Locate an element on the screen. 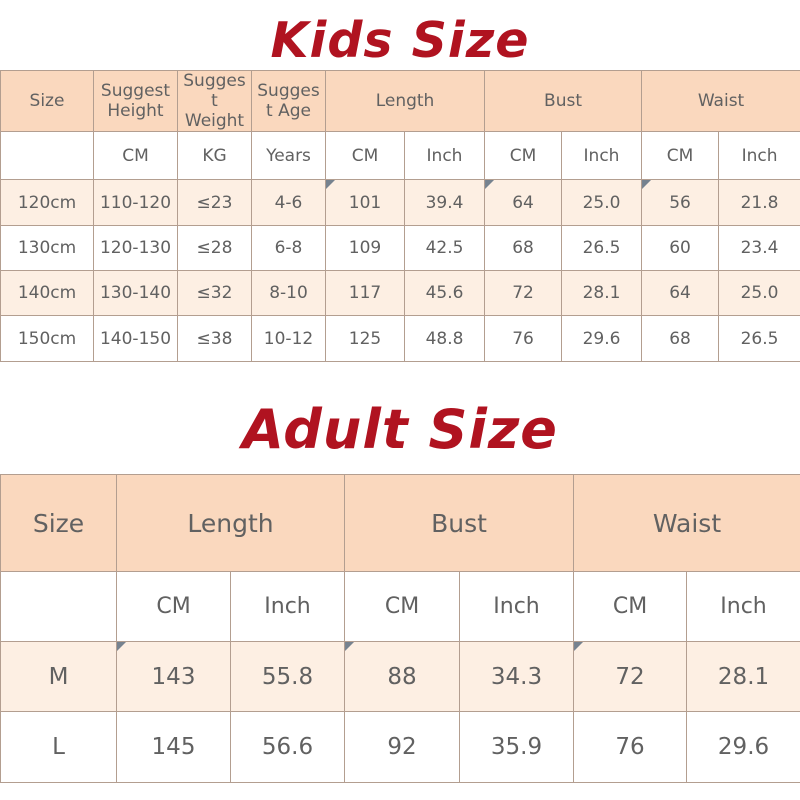 The image size is (800, 800). data-cell: 117 is located at coordinates (365, 293).